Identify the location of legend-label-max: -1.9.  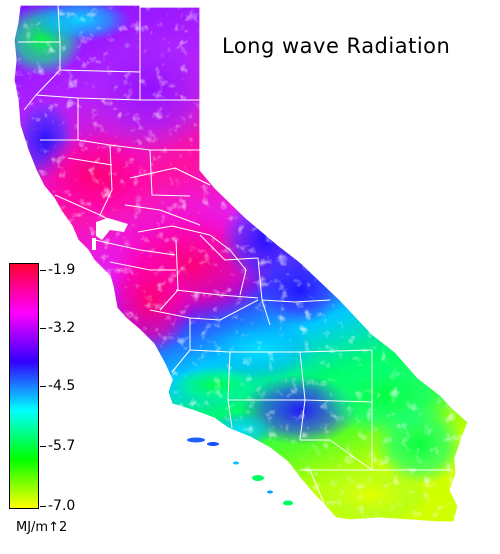
(62, 270).